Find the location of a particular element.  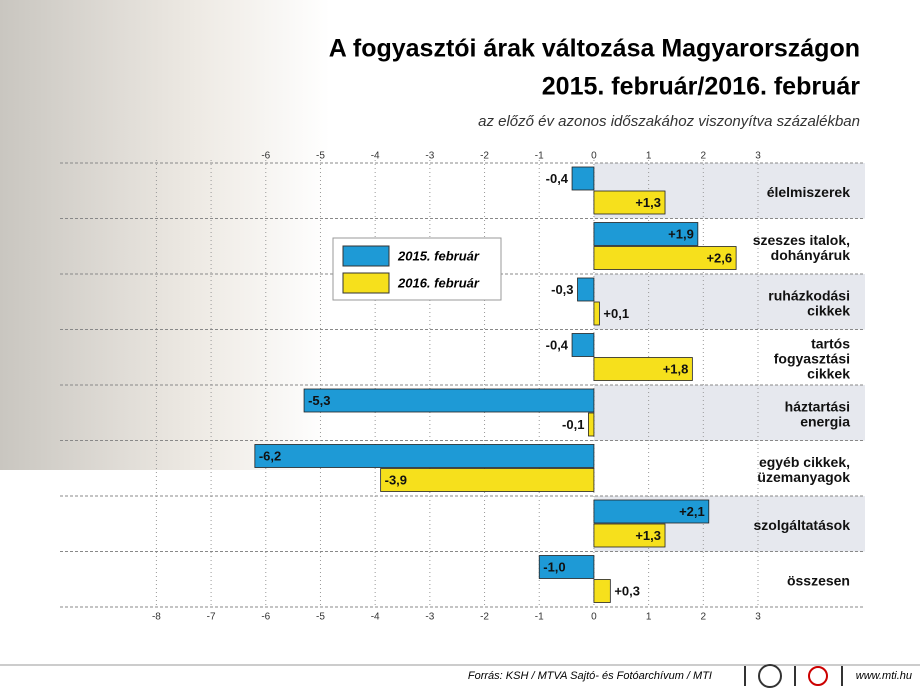

x-tick-label: -3 is located at coordinates (429, 617).